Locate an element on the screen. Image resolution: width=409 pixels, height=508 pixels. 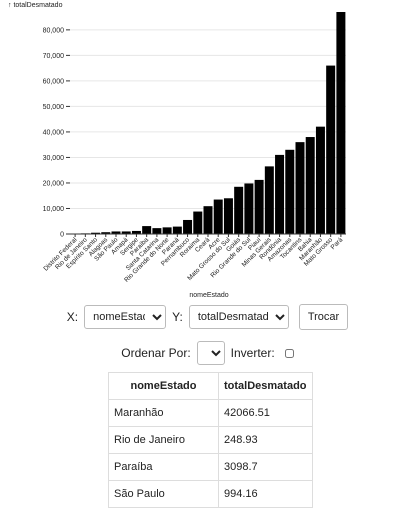
x-tick-label: Pará is located at coordinates (337, 243).